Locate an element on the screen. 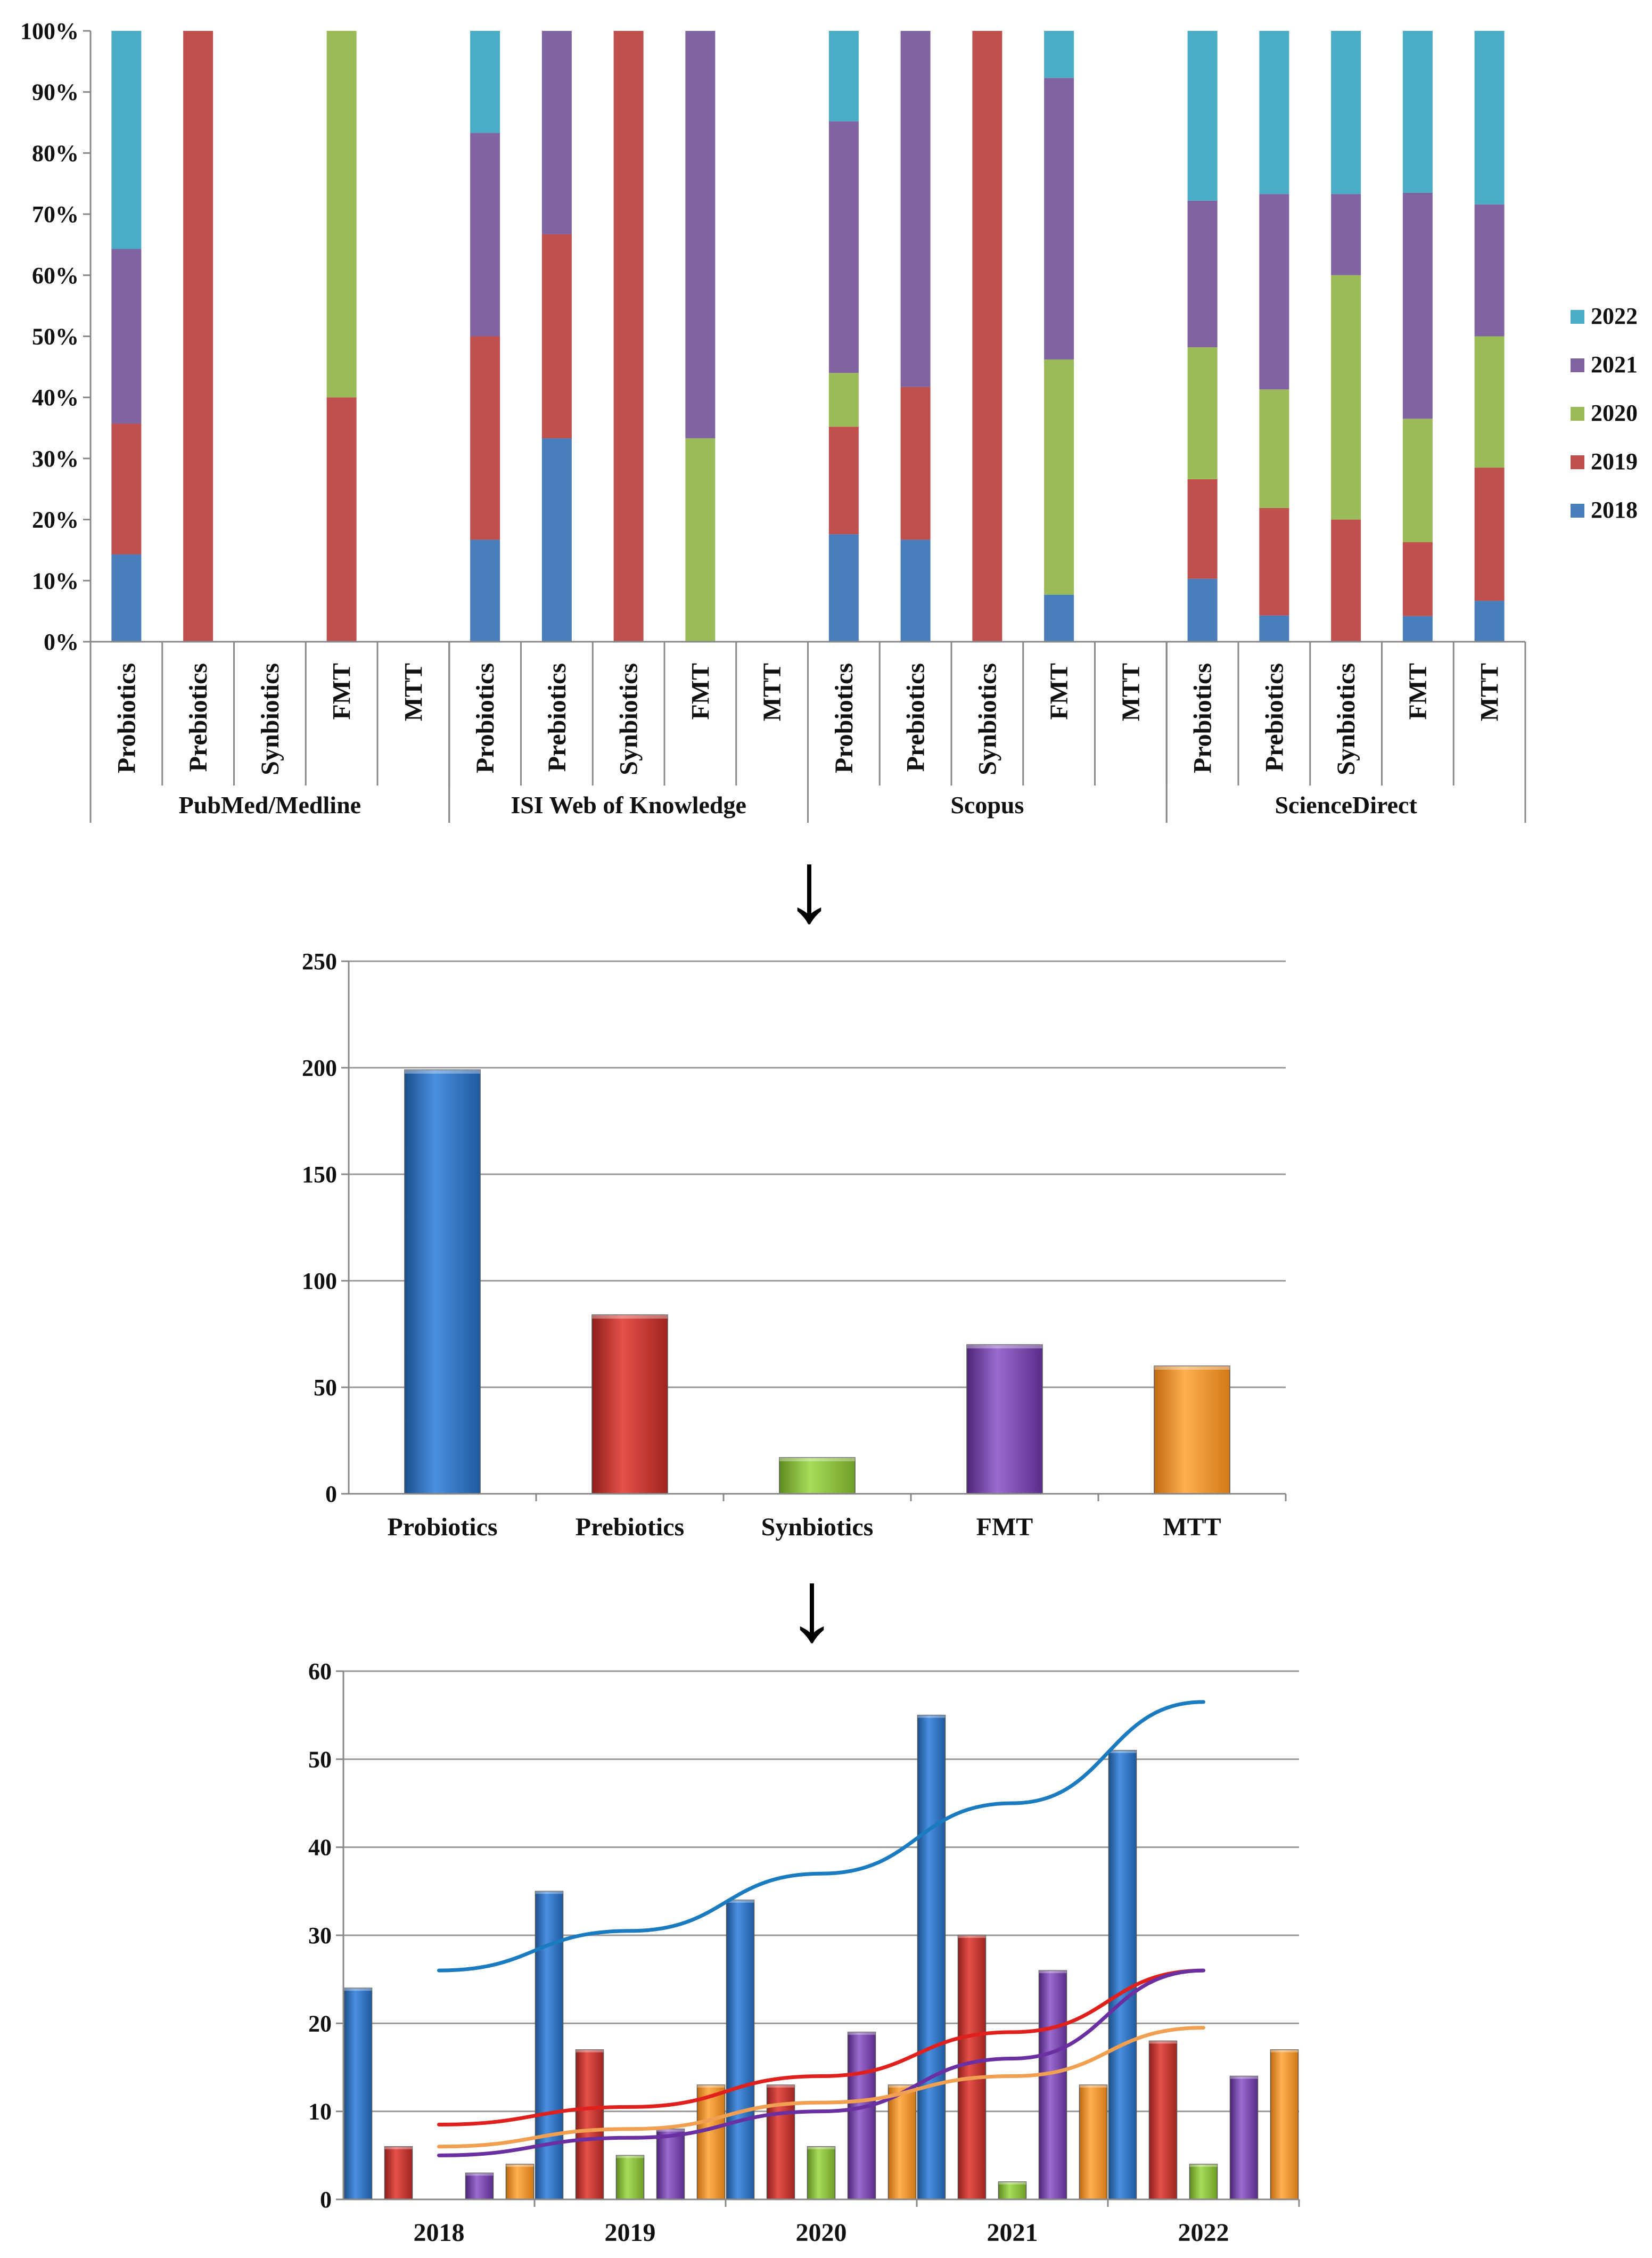 The image size is (1652, 2258). y-tick-label: 70% is located at coordinates (55, 214).